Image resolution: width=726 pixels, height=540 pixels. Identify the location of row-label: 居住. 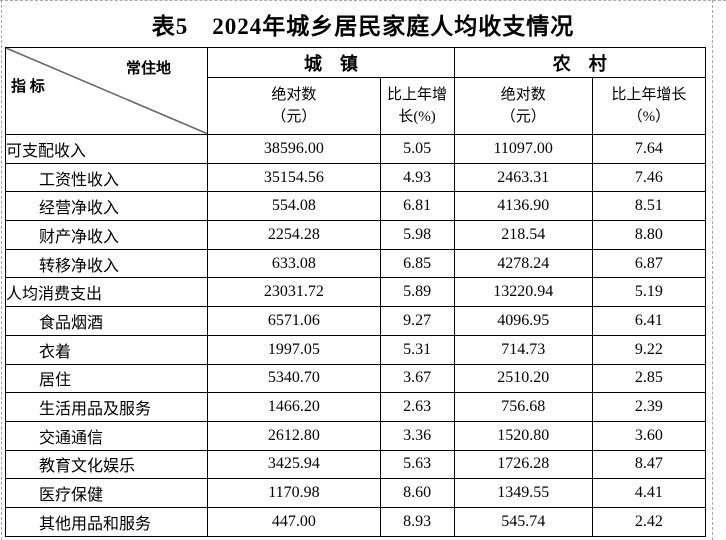
(106, 378).